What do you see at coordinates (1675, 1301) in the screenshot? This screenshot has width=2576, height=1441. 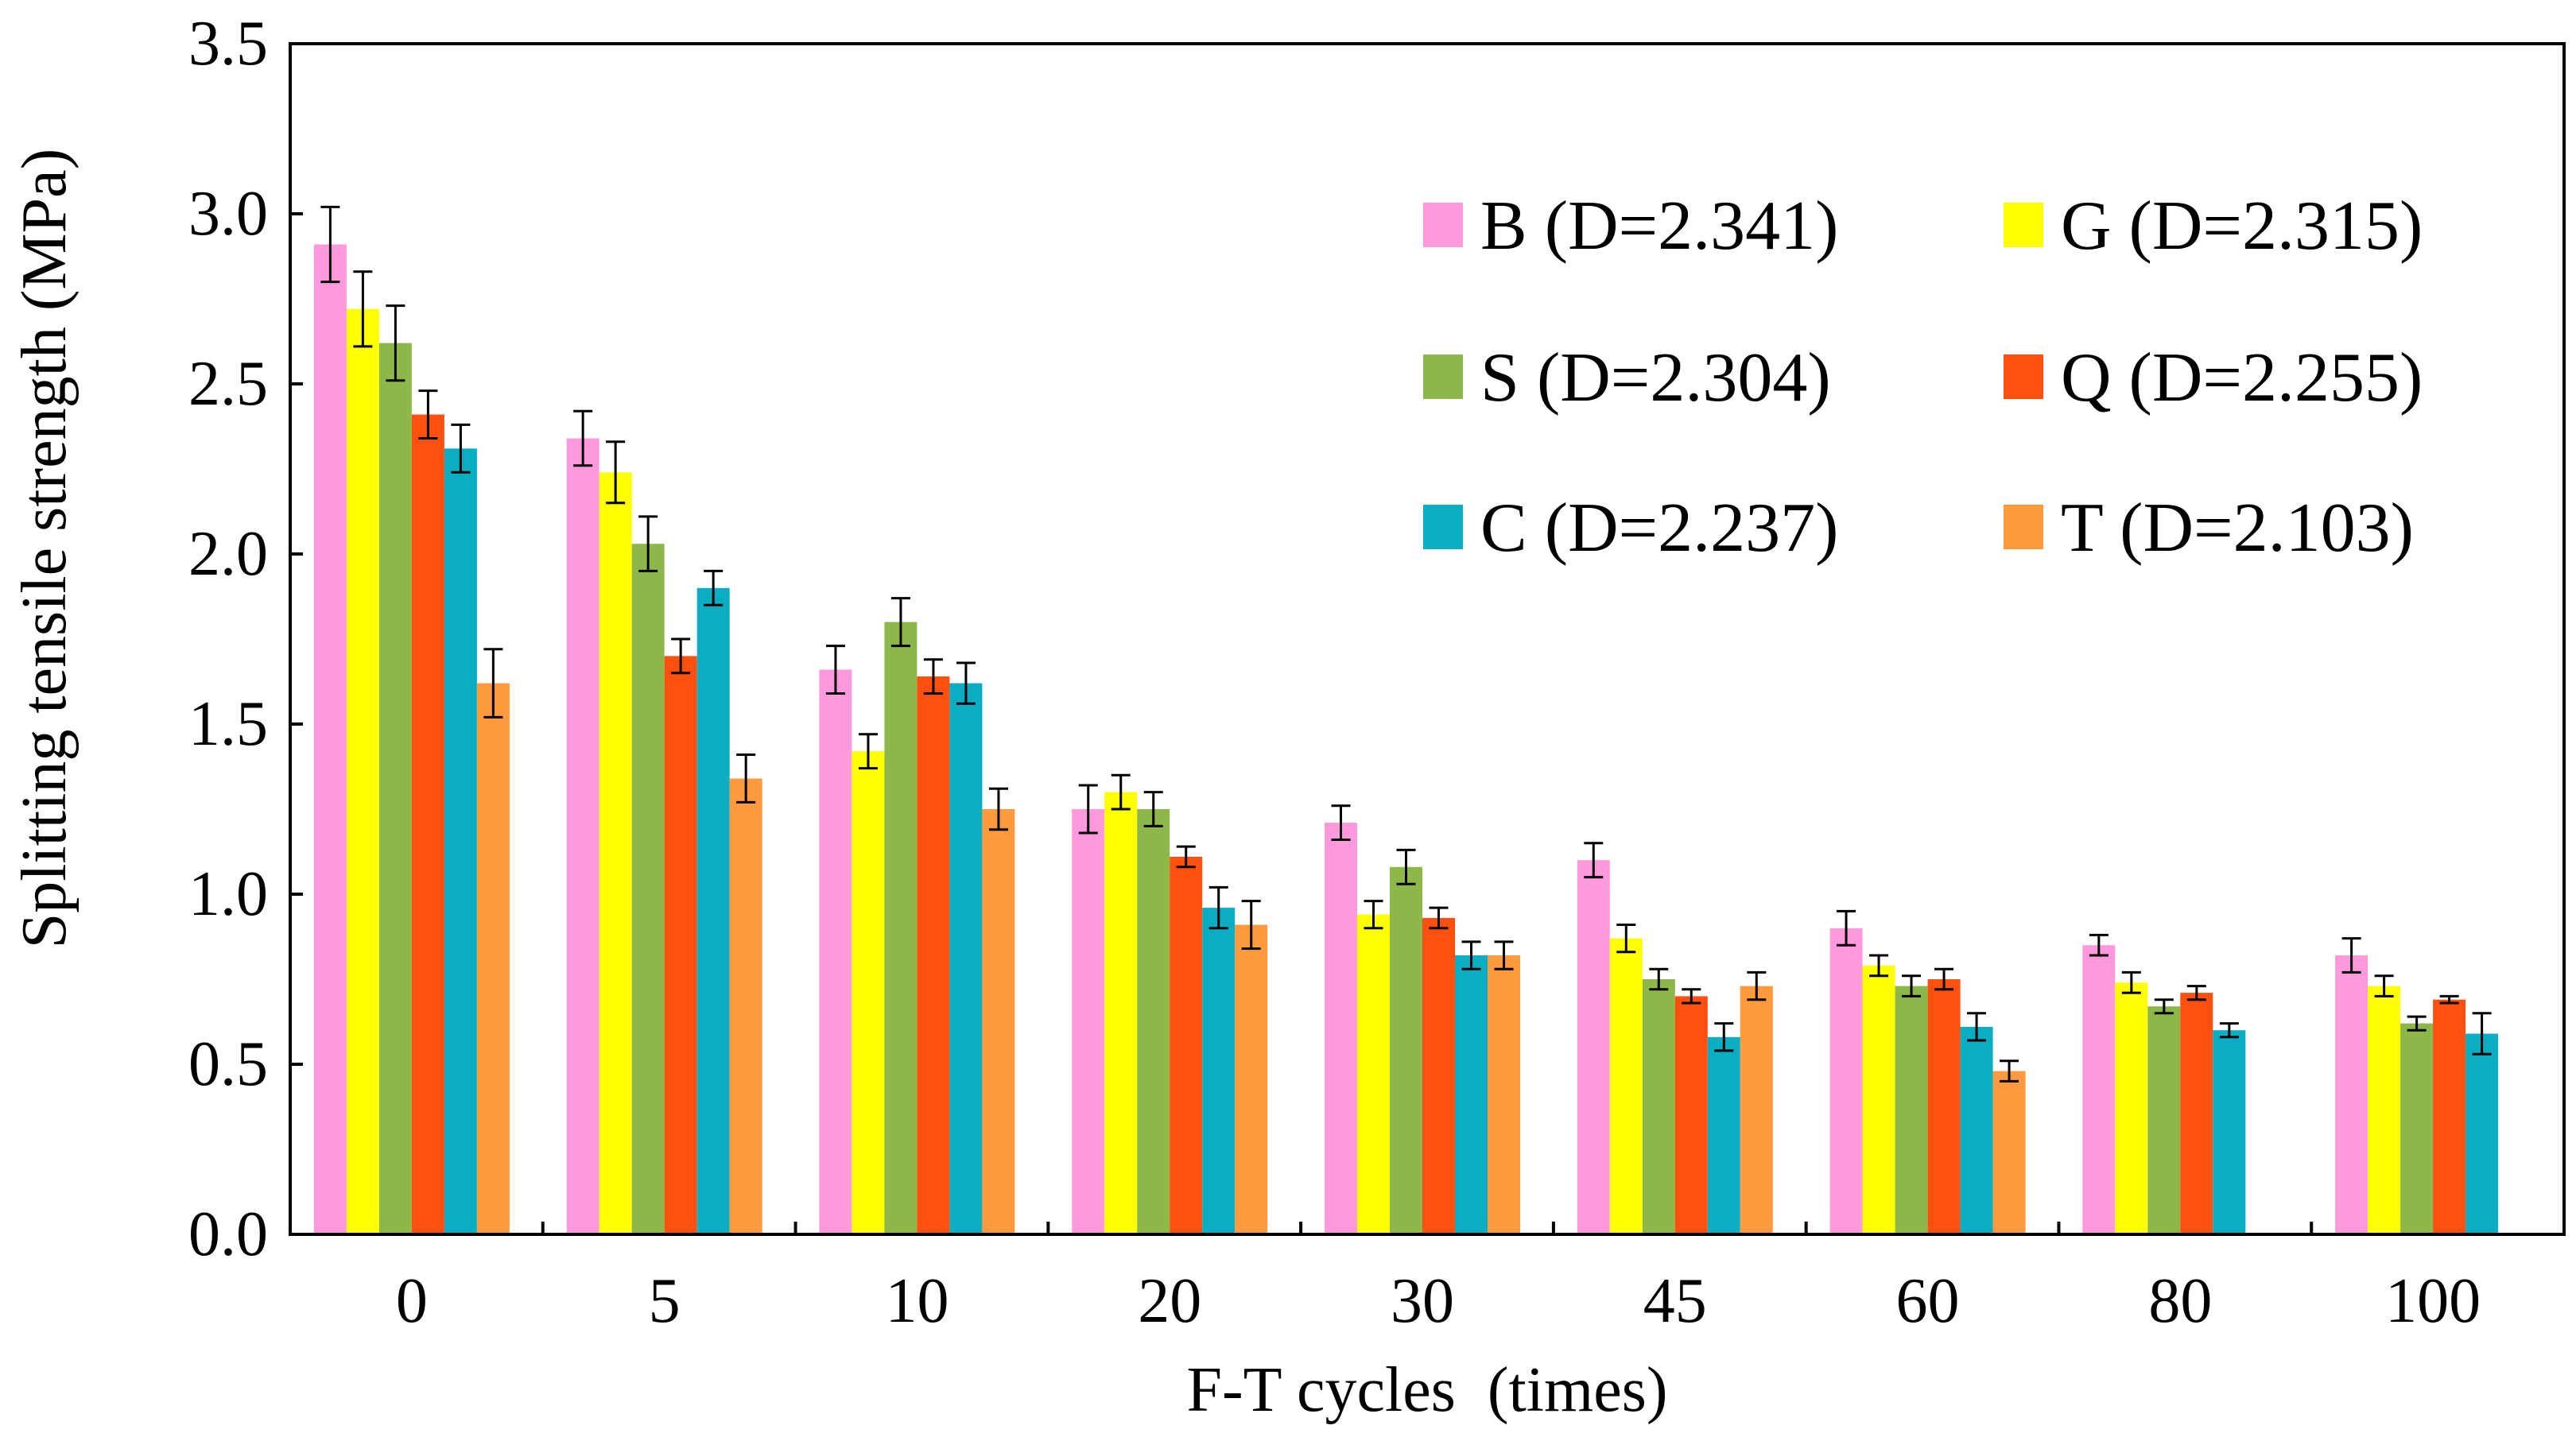 I see `x-tick-label: 45` at bounding box center [1675, 1301].